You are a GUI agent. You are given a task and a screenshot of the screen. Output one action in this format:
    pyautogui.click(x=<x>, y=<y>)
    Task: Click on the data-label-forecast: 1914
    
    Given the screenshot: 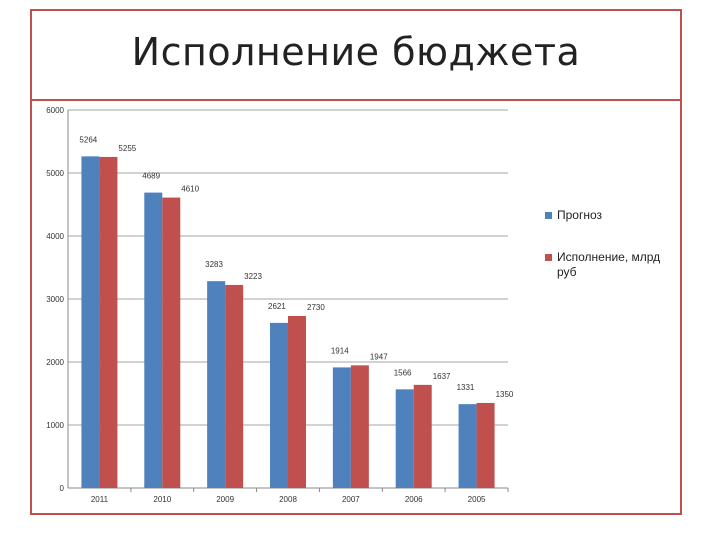 What is the action you would take?
    pyautogui.click(x=340, y=350)
    